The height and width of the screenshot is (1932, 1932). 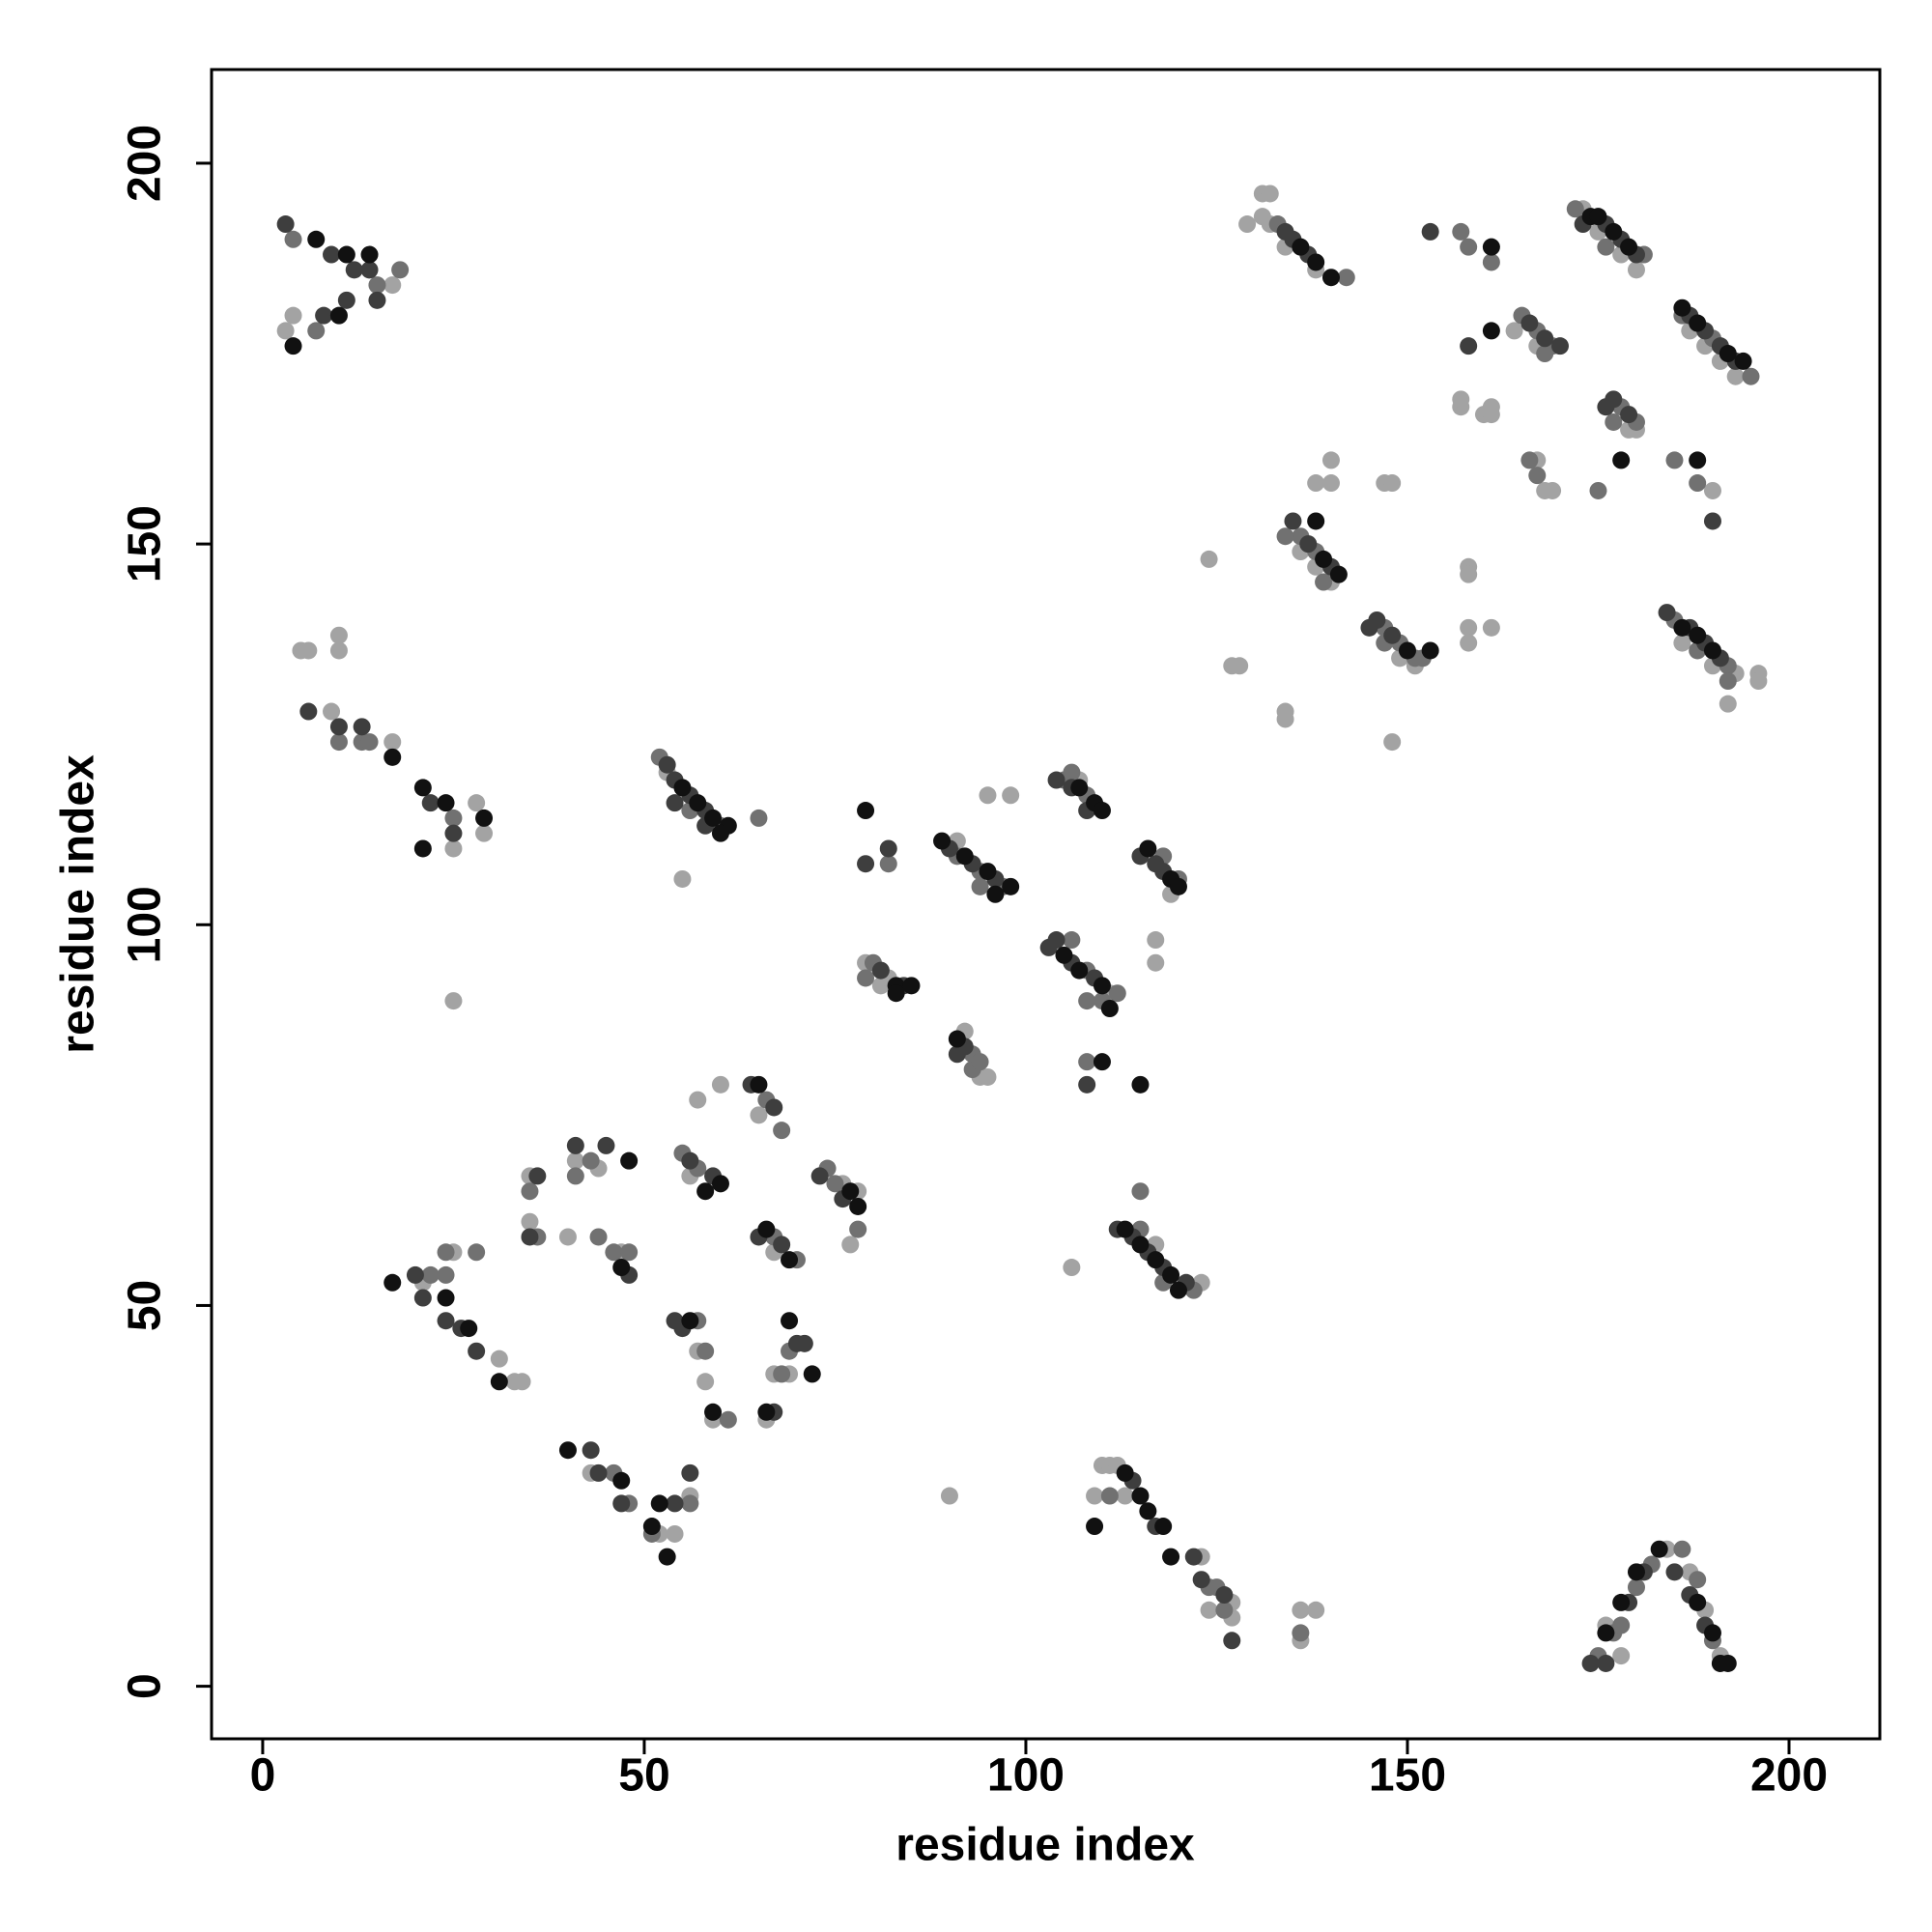 I want to click on x-tick-label: 100, so click(x=1026, y=1776).